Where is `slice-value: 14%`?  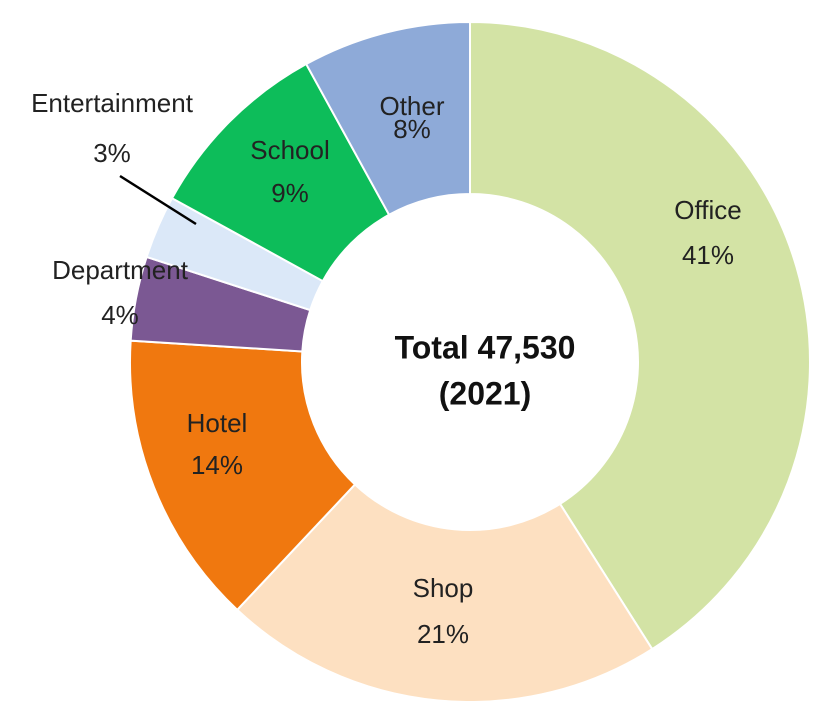 slice-value: 14% is located at coordinates (217, 465).